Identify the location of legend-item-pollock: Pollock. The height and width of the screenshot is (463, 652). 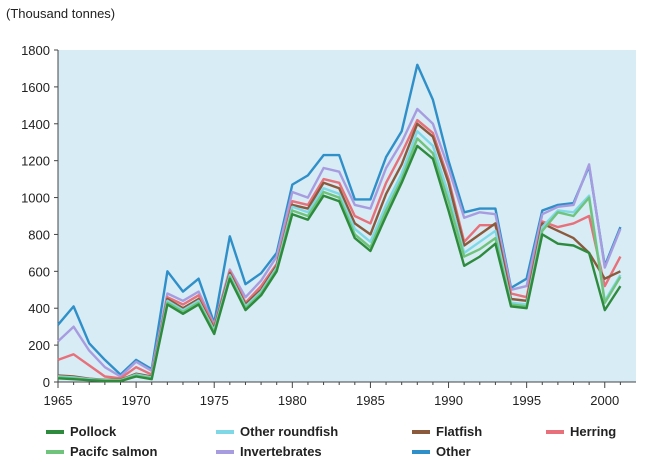
(81, 431).